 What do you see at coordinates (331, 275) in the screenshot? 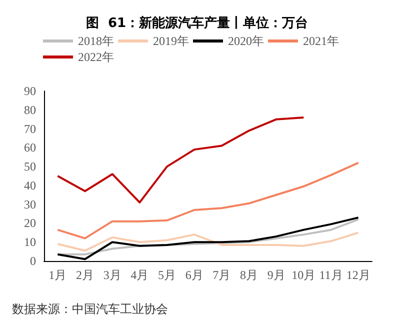
I see `x-tick-label: 11月` at bounding box center [331, 275].